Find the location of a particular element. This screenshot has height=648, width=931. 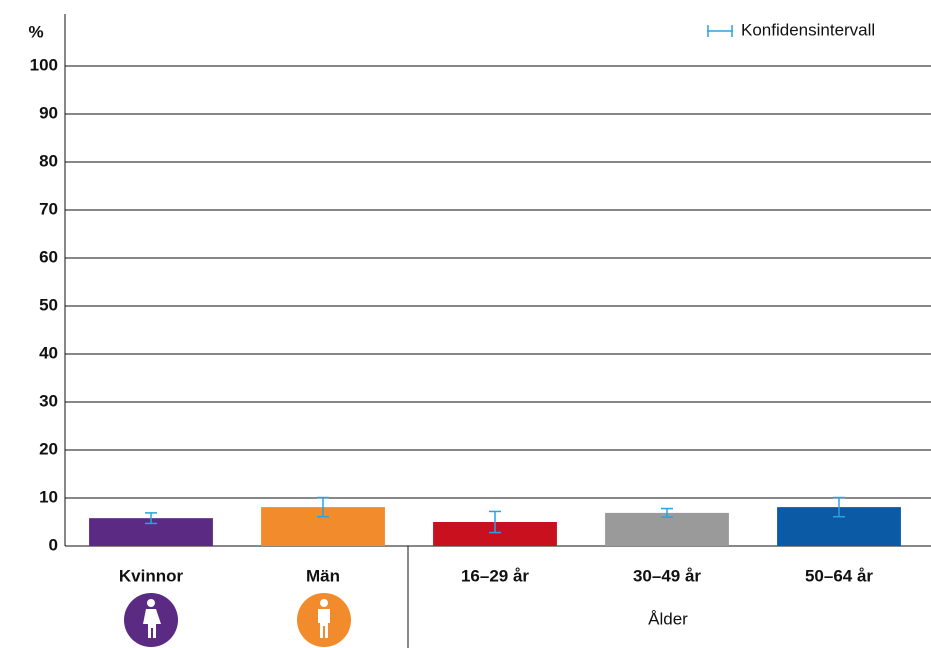

female-icon is located at coordinates (151, 620).